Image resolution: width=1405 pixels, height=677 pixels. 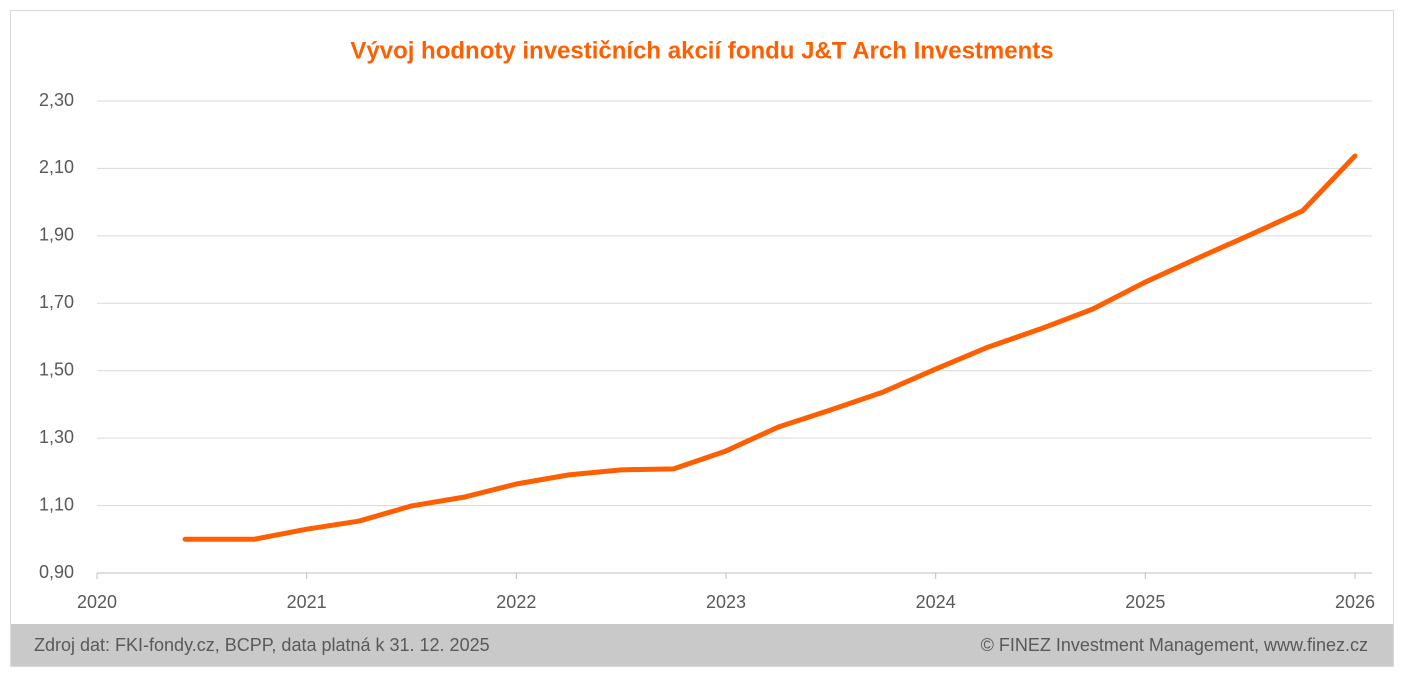 I want to click on x-tick-label: 2026, so click(x=1355, y=602).